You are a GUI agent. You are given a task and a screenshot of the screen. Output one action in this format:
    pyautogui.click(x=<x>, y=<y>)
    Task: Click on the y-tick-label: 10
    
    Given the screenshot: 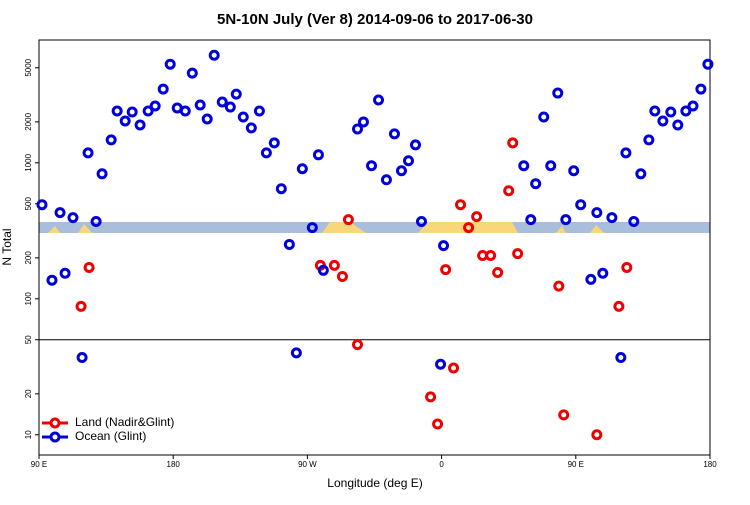 What is the action you would take?
    pyautogui.click(x=28, y=434)
    